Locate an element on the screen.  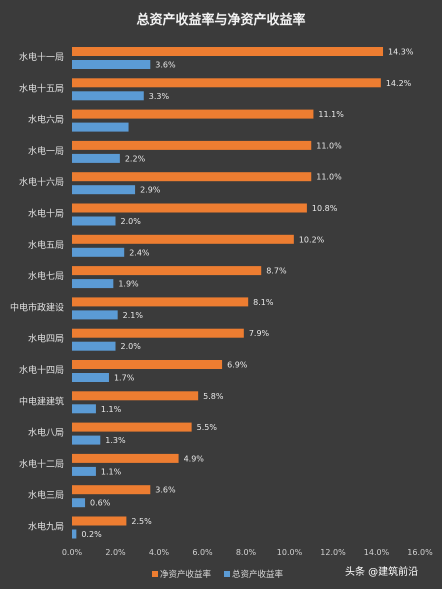
roe-value-label: 5.5% is located at coordinates (207, 427).